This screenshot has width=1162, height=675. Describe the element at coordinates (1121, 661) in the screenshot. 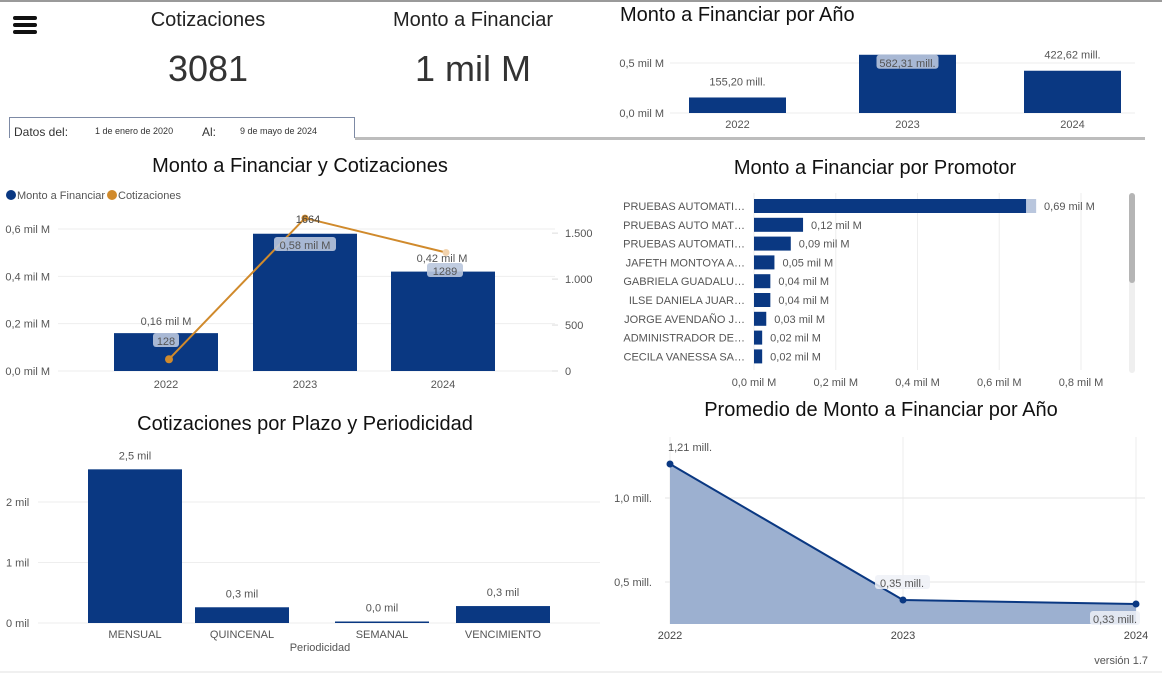

I see `version-label: versión 1.7` at that location.